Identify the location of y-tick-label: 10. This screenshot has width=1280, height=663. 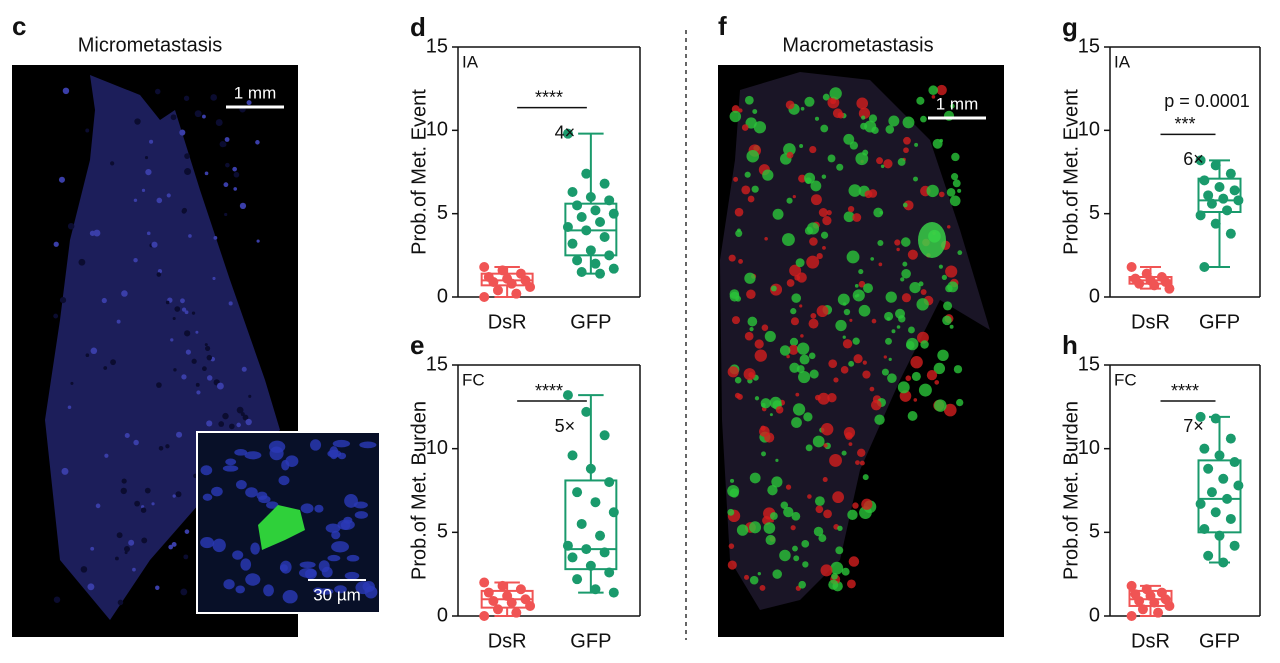
(437, 130).